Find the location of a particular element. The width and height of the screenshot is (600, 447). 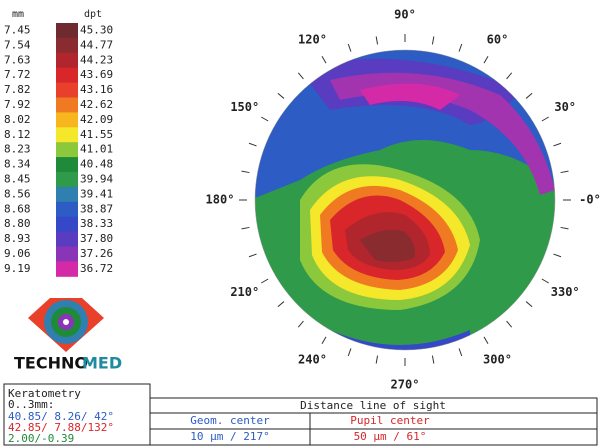

logo: TECHNO MED is located at coordinates (68, 335).